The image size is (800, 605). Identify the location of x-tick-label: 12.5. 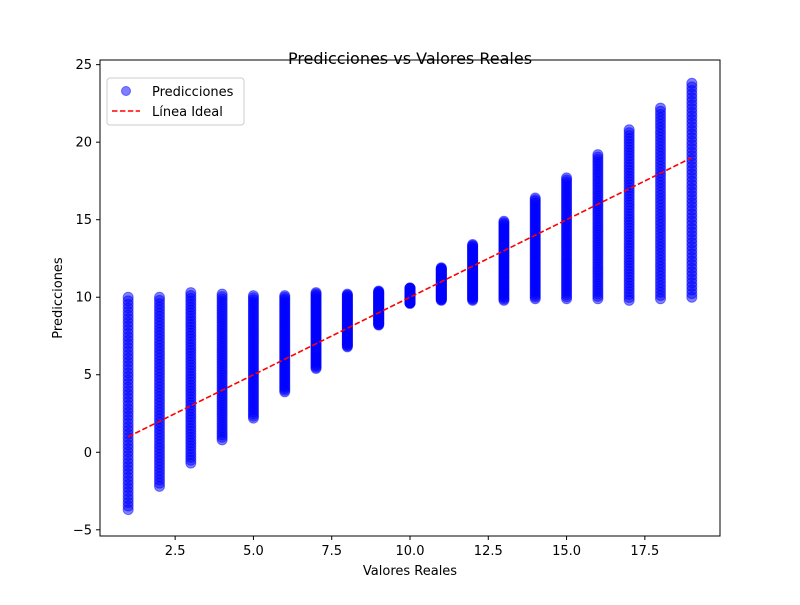
(488, 551).